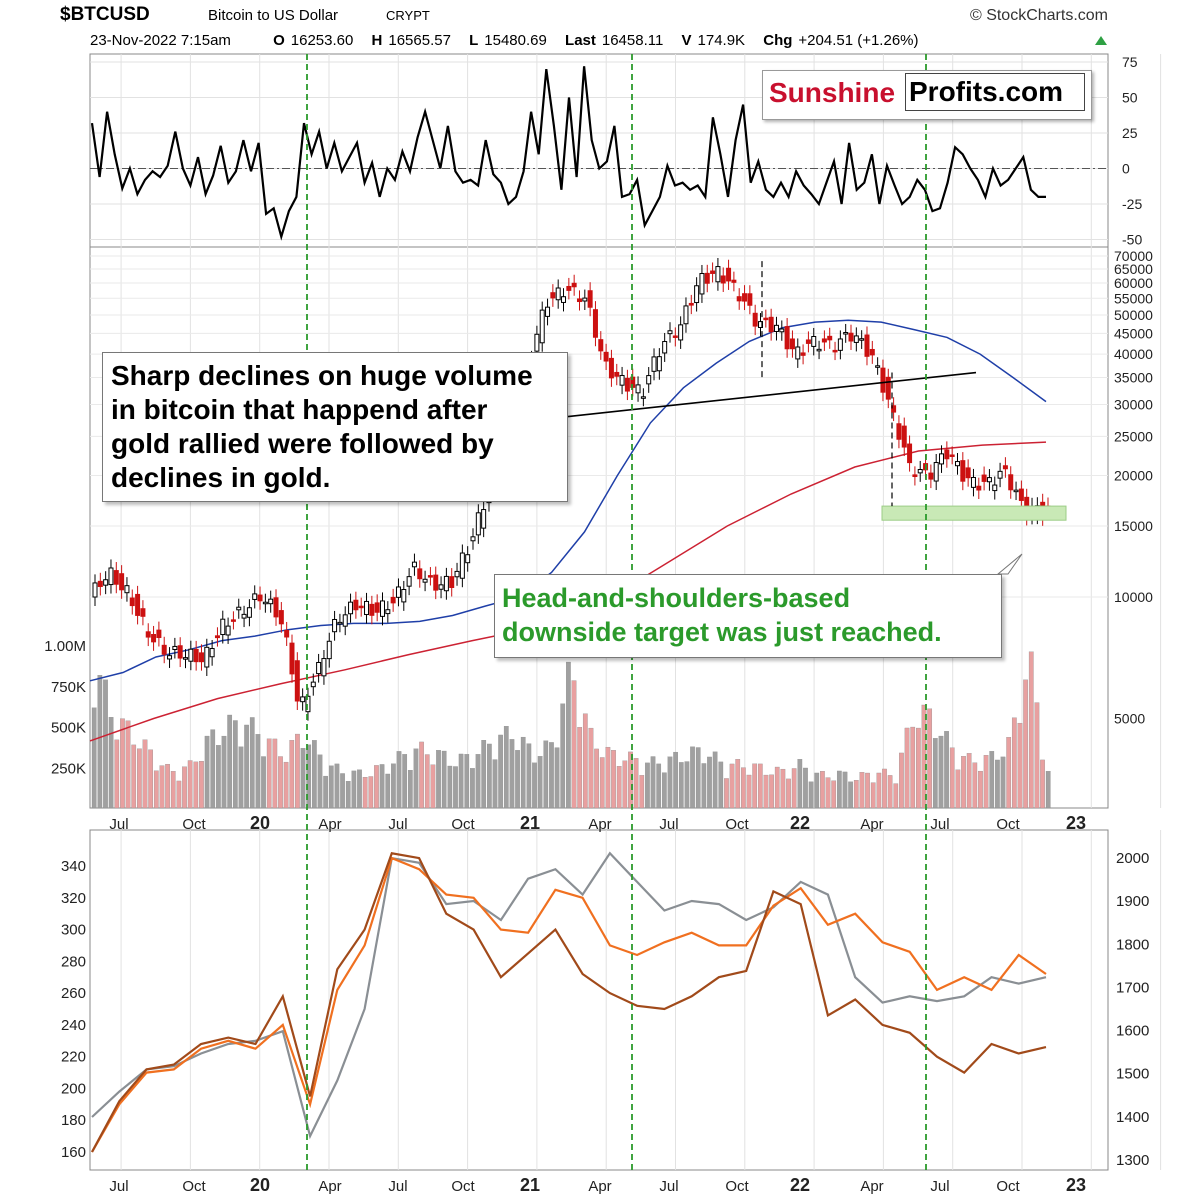 Image resolution: width=1200 pixels, height=1200 pixels. What do you see at coordinates (73, 1120) in the screenshot?
I see `left-tick-label: 180` at bounding box center [73, 1120].